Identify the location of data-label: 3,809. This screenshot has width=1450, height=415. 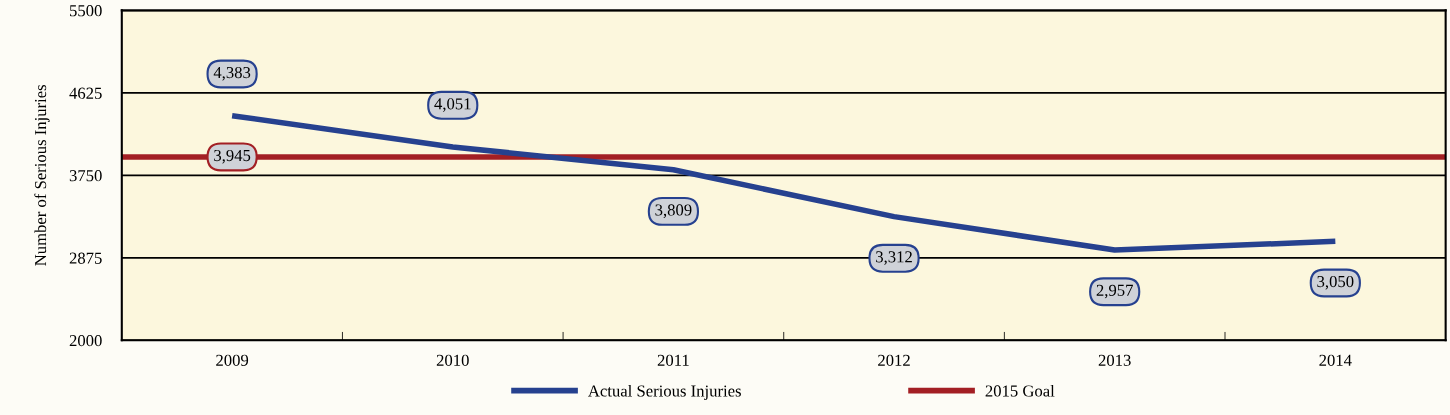
(673, 211).